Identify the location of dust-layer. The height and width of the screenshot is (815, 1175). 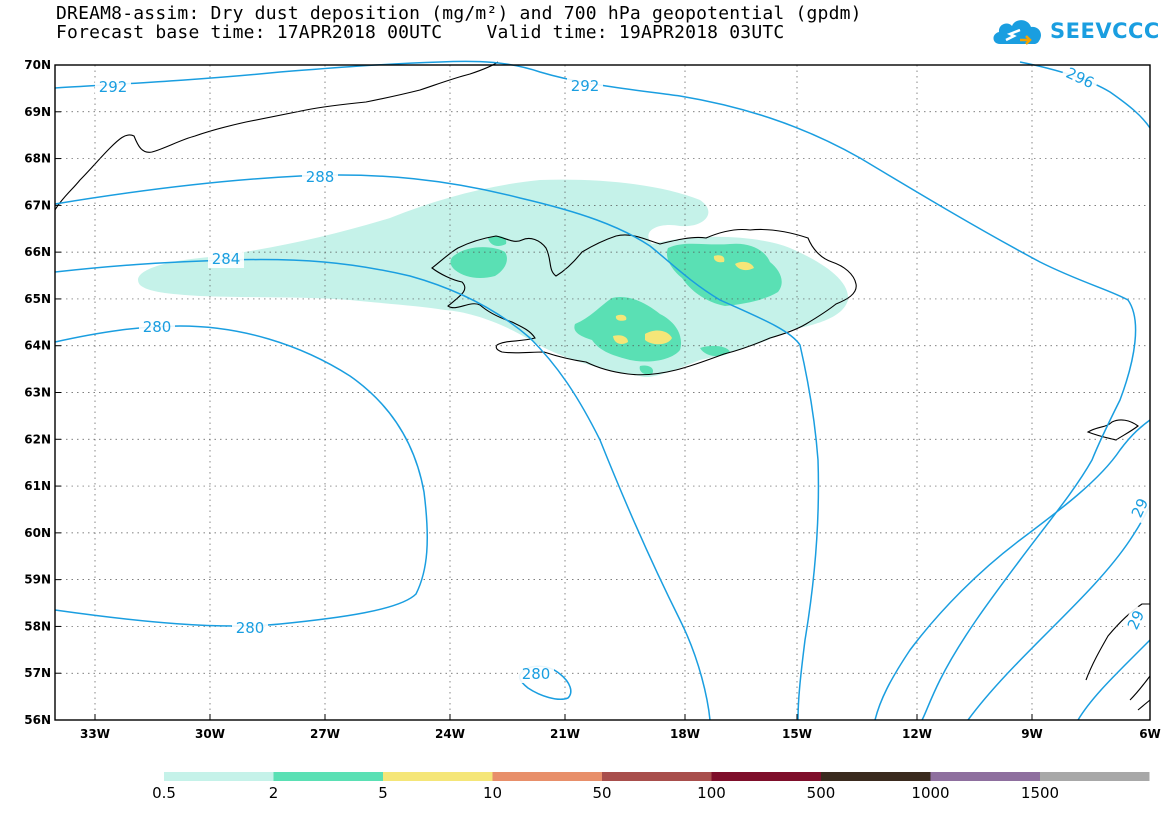
(493, 278).